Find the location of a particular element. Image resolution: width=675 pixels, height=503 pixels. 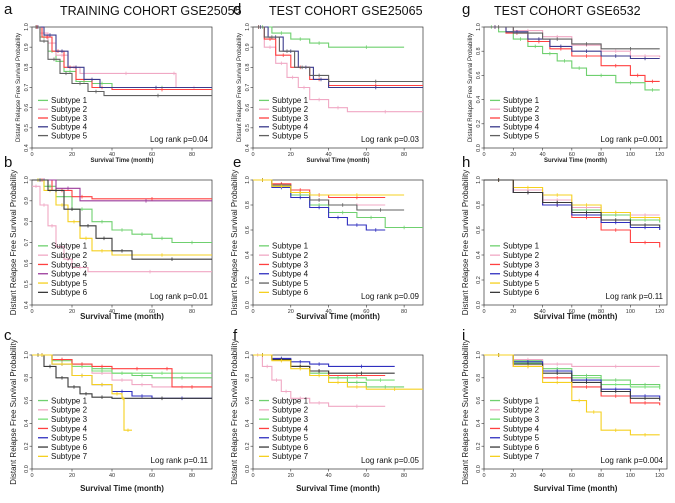

logrank-annotation: Log rank p=0.03 is located at coordinates (390, 139).